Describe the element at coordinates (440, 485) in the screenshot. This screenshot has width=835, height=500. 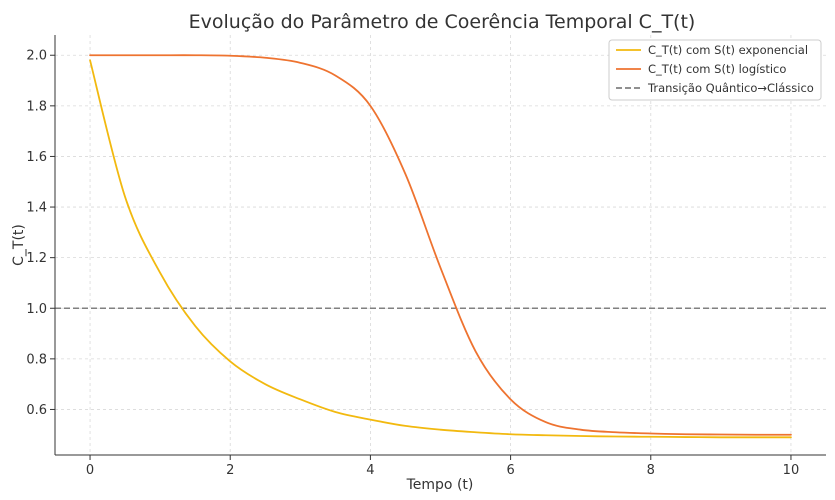
I see `x-axis-label: Tempo (t)` at that location.